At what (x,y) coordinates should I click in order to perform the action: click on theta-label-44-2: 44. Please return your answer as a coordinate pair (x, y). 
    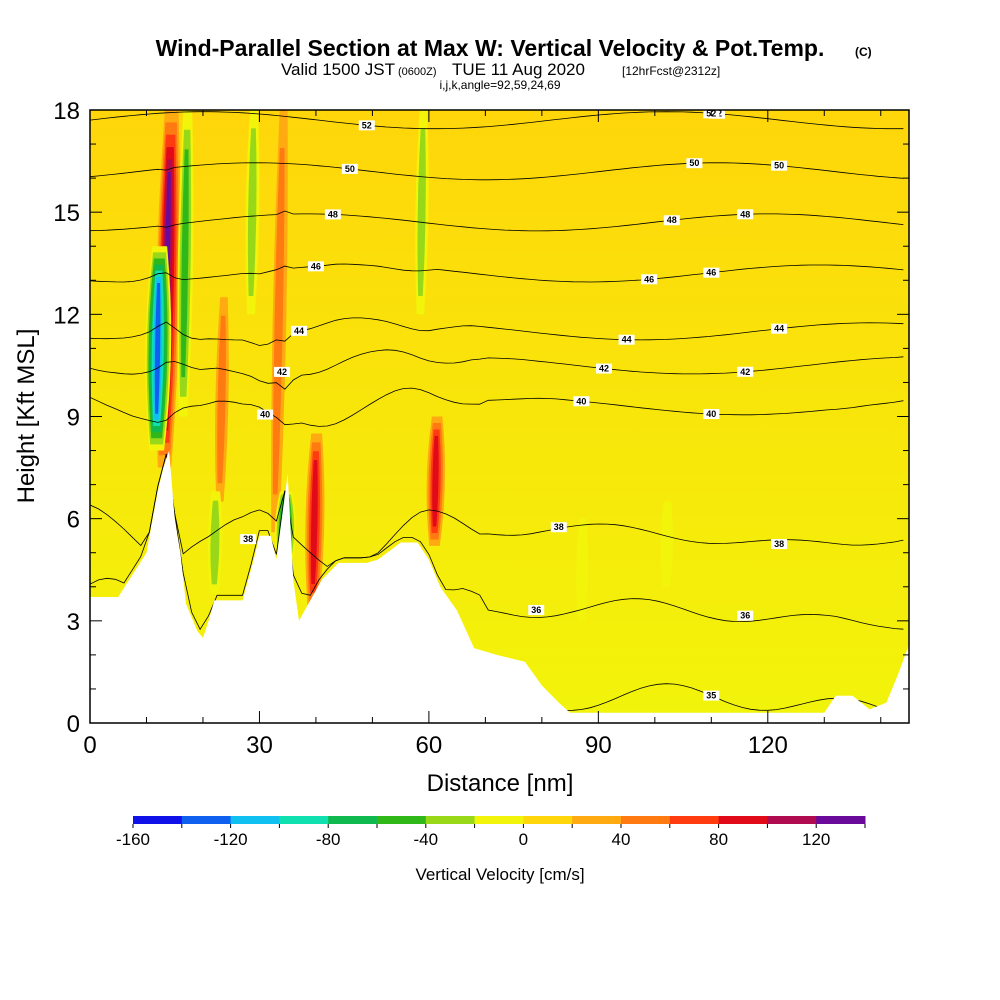
    Looking at the image, I should click on (779, 329).